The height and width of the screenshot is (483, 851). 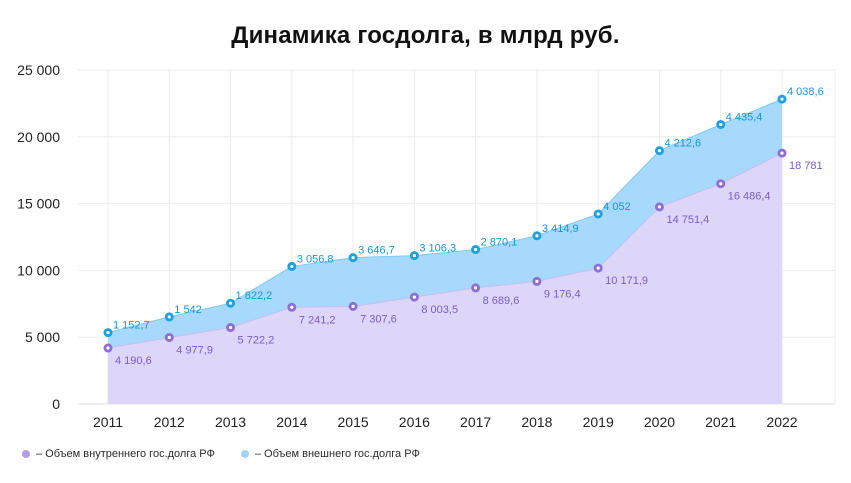 I want to click on data-label-external: 1 542, so click(x=188, y=310).